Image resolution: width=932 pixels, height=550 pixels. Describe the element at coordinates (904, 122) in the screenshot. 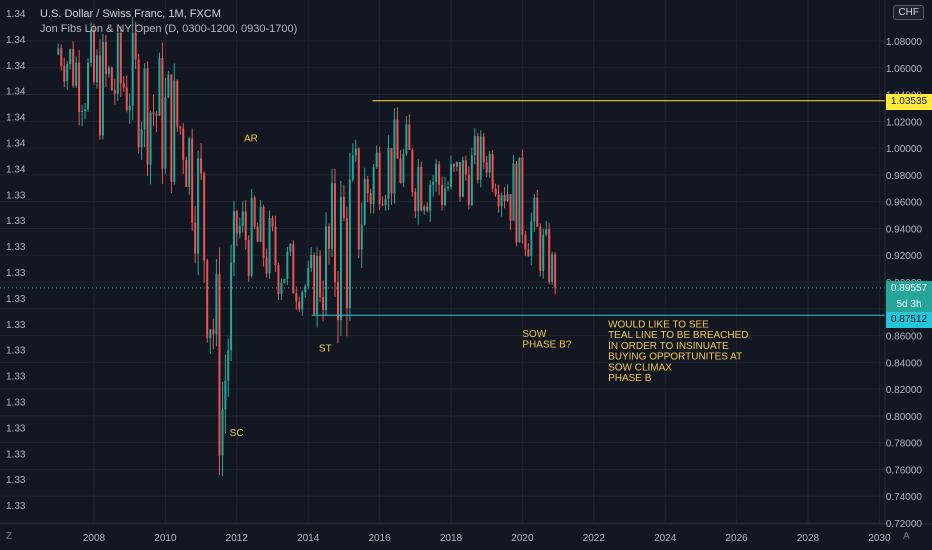

I see `right-axis-tick: 1.02000` at that location.